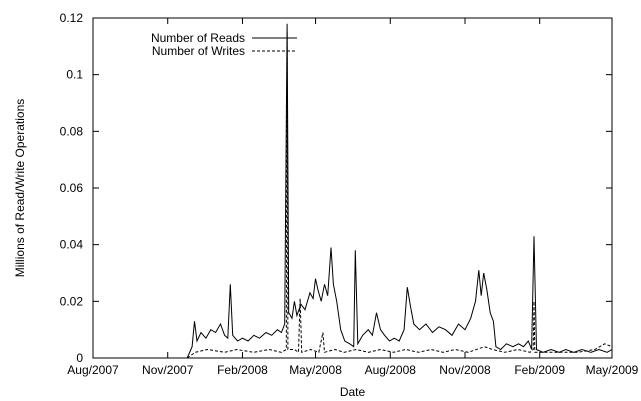 The width and height of the screenshot is (641, 401). What do you see at coordinates (315, 370) in the screenshot?
I see `x-tick-label: May/2008` at bounding box center [315, 370].